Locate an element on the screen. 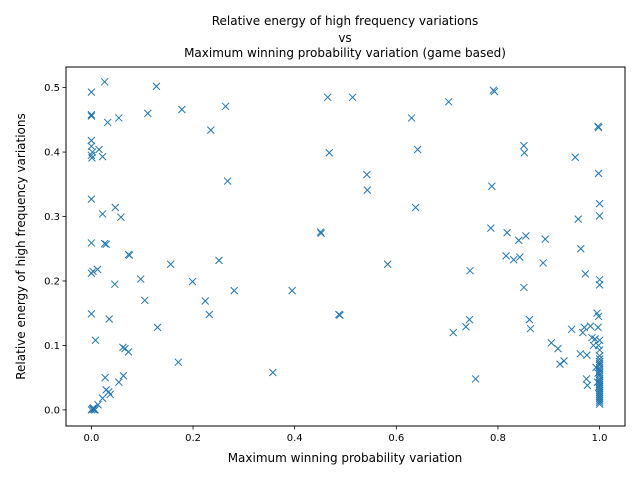  chart-title-line-2: vs is located at coordinates (344, 38).